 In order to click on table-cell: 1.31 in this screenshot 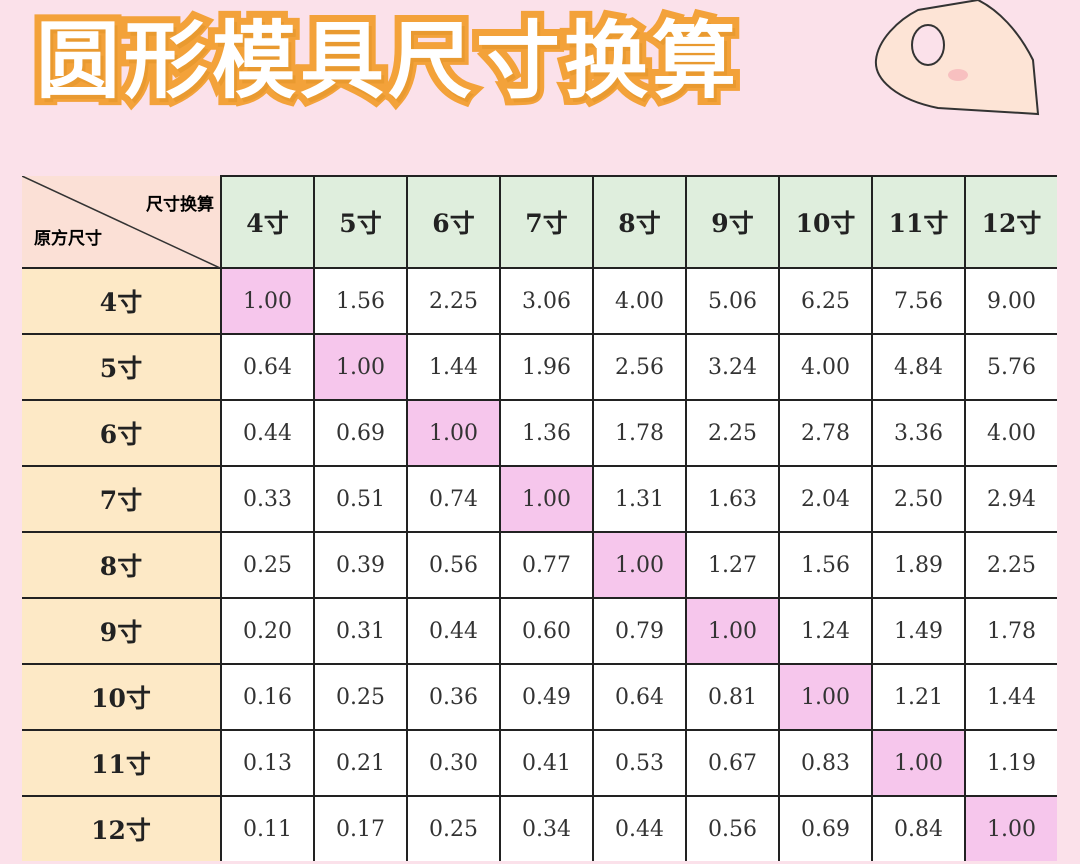, I will do `click(639, 499)`.